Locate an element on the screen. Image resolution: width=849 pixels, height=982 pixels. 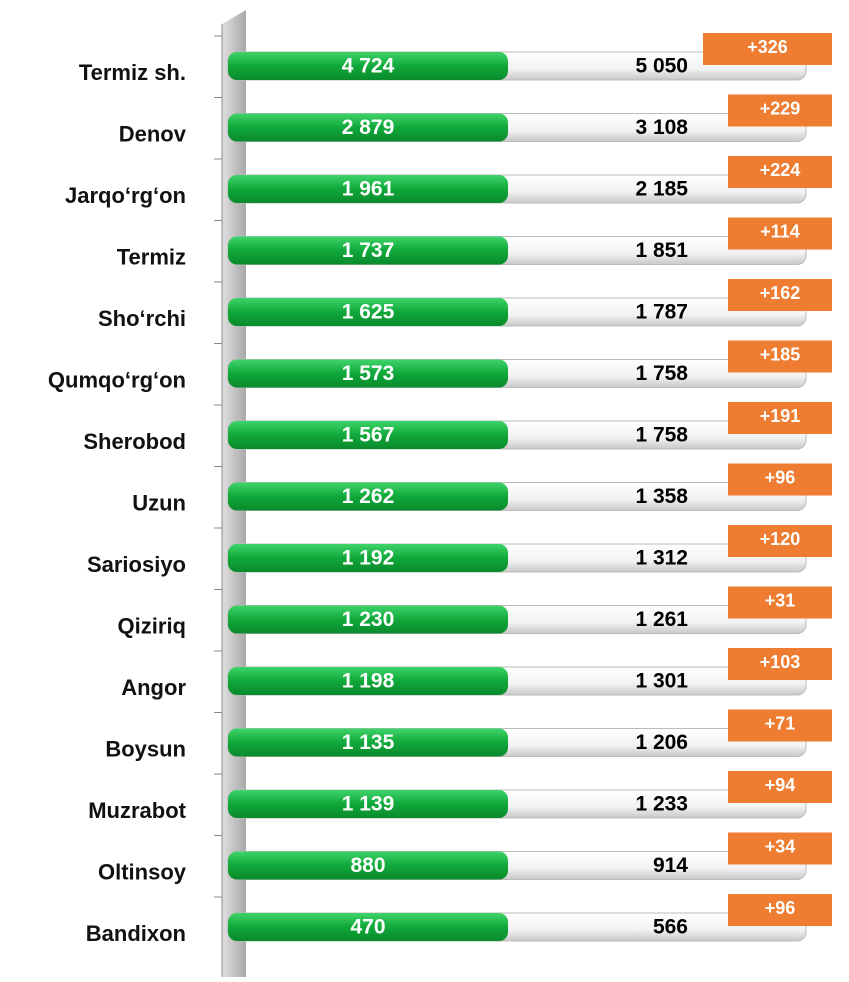
change-value: +191 is located at coordinates (780, 416).